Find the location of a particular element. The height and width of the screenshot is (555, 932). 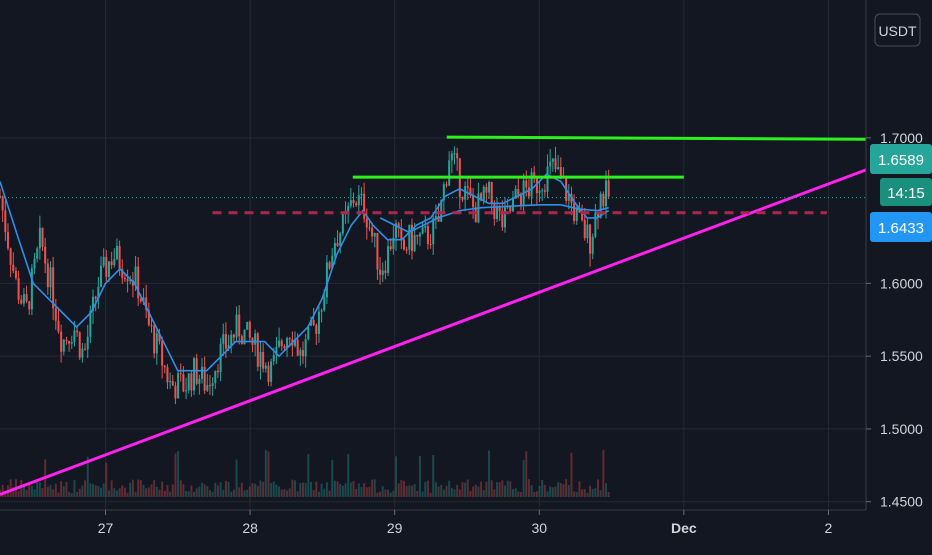

currency-button: USDT is located at coordinates (897, 30).